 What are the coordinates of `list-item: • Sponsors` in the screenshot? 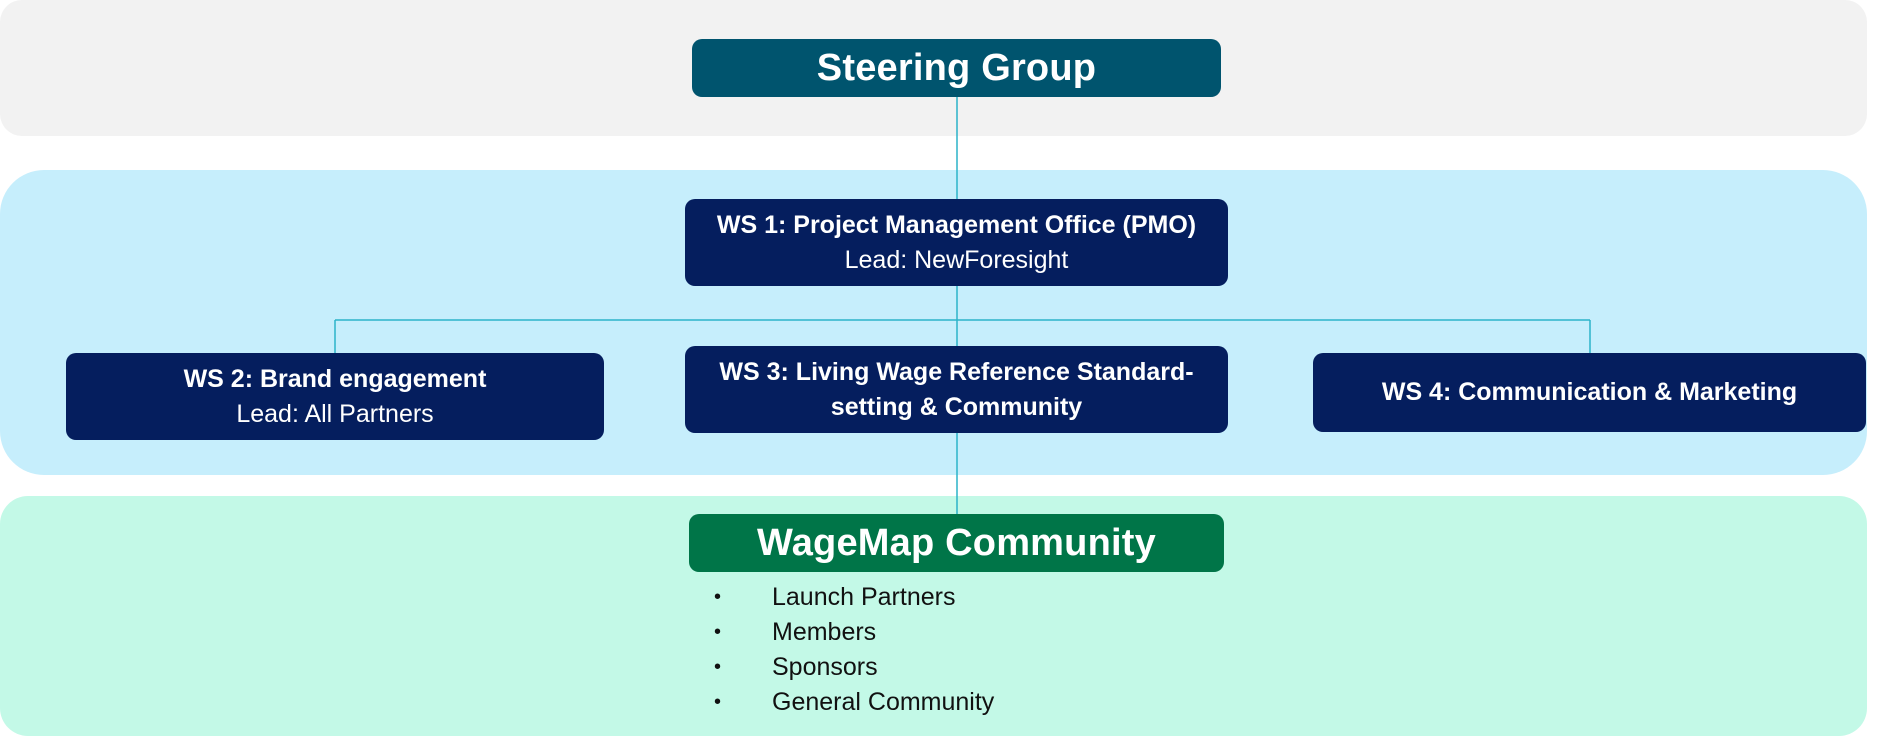 It's located at (847, 667).